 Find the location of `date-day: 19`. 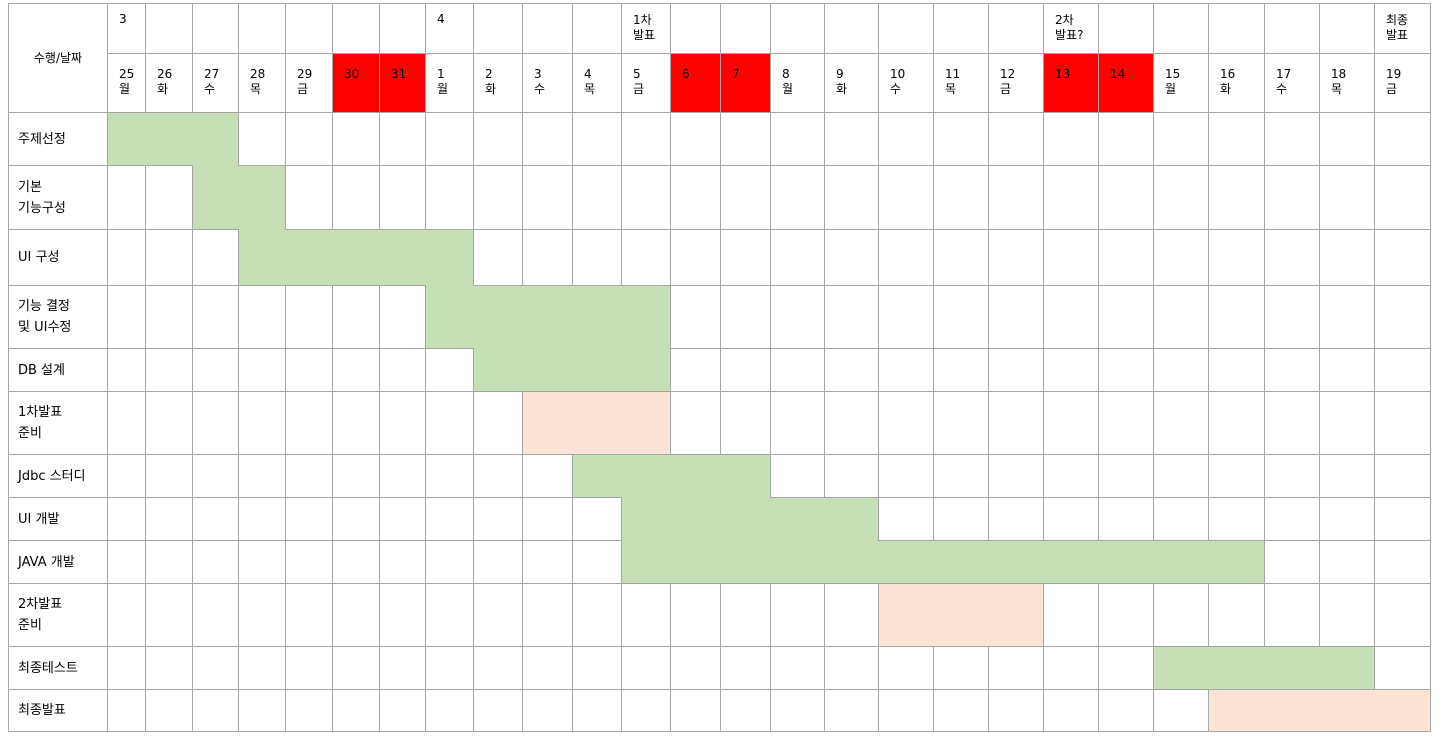

date-day: 19 is located at coordinates (1394, 74).